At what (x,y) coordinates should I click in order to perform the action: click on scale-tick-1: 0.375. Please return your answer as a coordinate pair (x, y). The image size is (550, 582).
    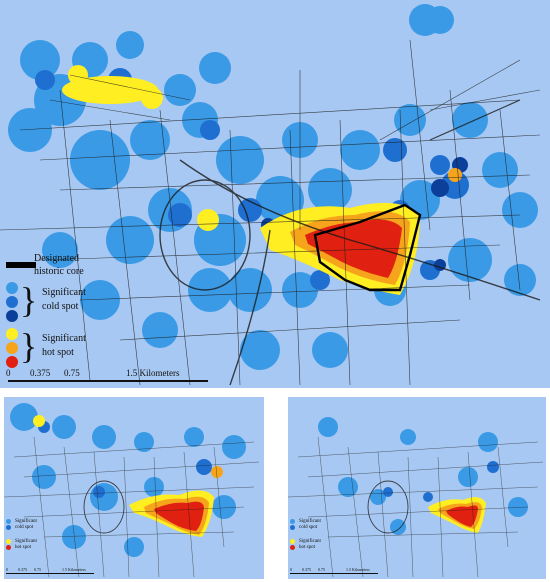
    Looking at the image, I should click on (40, 373).